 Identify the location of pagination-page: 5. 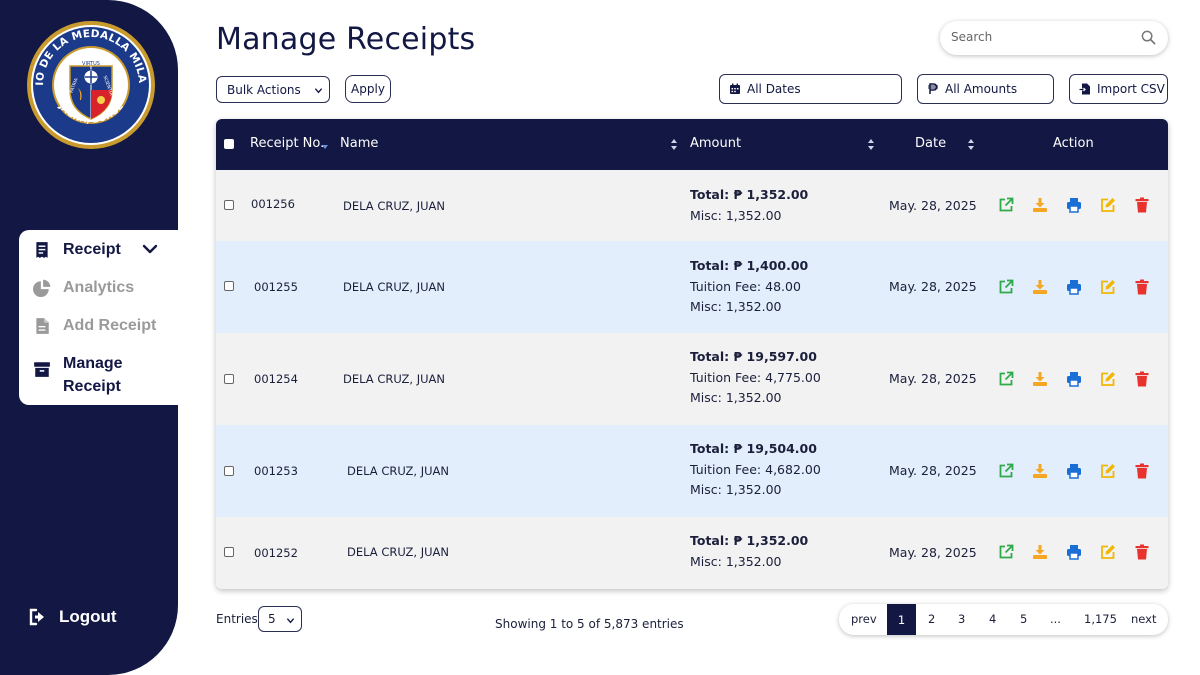
(1024, 619).